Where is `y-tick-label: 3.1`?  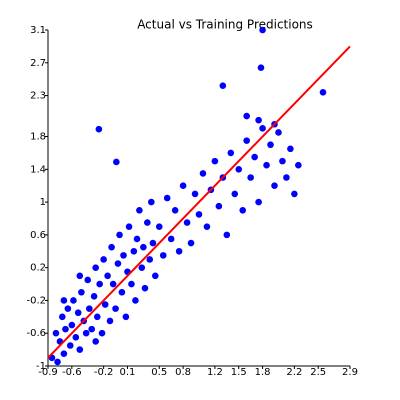 y-tick-label: 3.1 is located at coordinates (38, 30).